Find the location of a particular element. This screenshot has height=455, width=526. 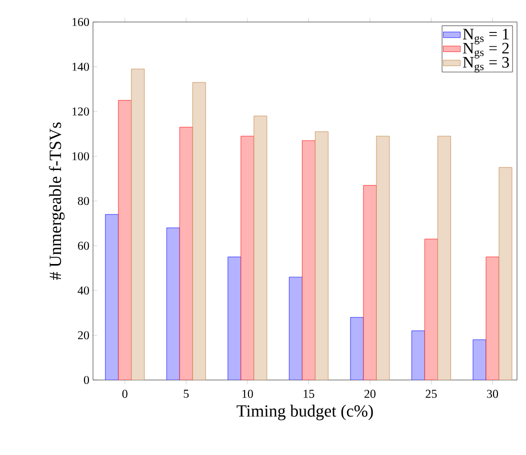

y-tick-label: 40 is located at coordinates (84, 290).